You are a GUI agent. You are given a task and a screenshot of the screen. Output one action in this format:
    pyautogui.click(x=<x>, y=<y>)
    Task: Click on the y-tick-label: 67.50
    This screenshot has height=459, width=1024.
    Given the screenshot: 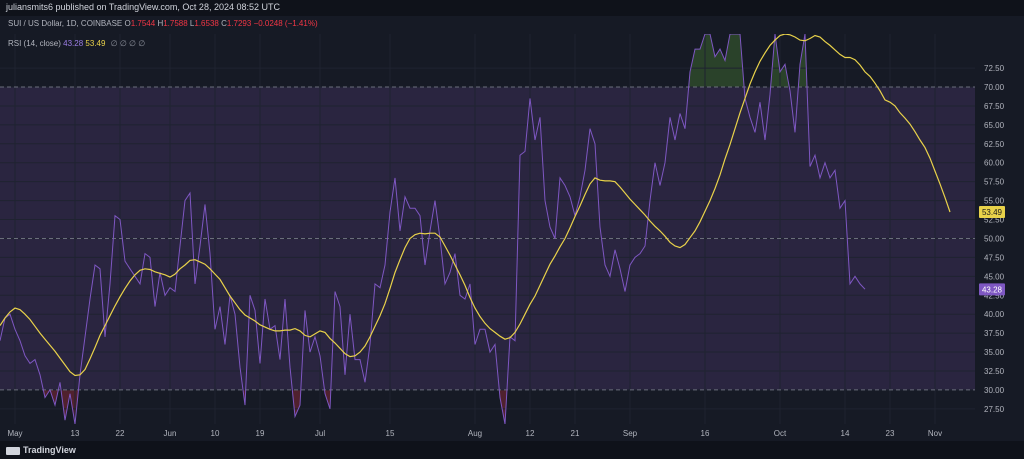 What is the action you would take?
    pyautogui.click(x=994, y=106)
    